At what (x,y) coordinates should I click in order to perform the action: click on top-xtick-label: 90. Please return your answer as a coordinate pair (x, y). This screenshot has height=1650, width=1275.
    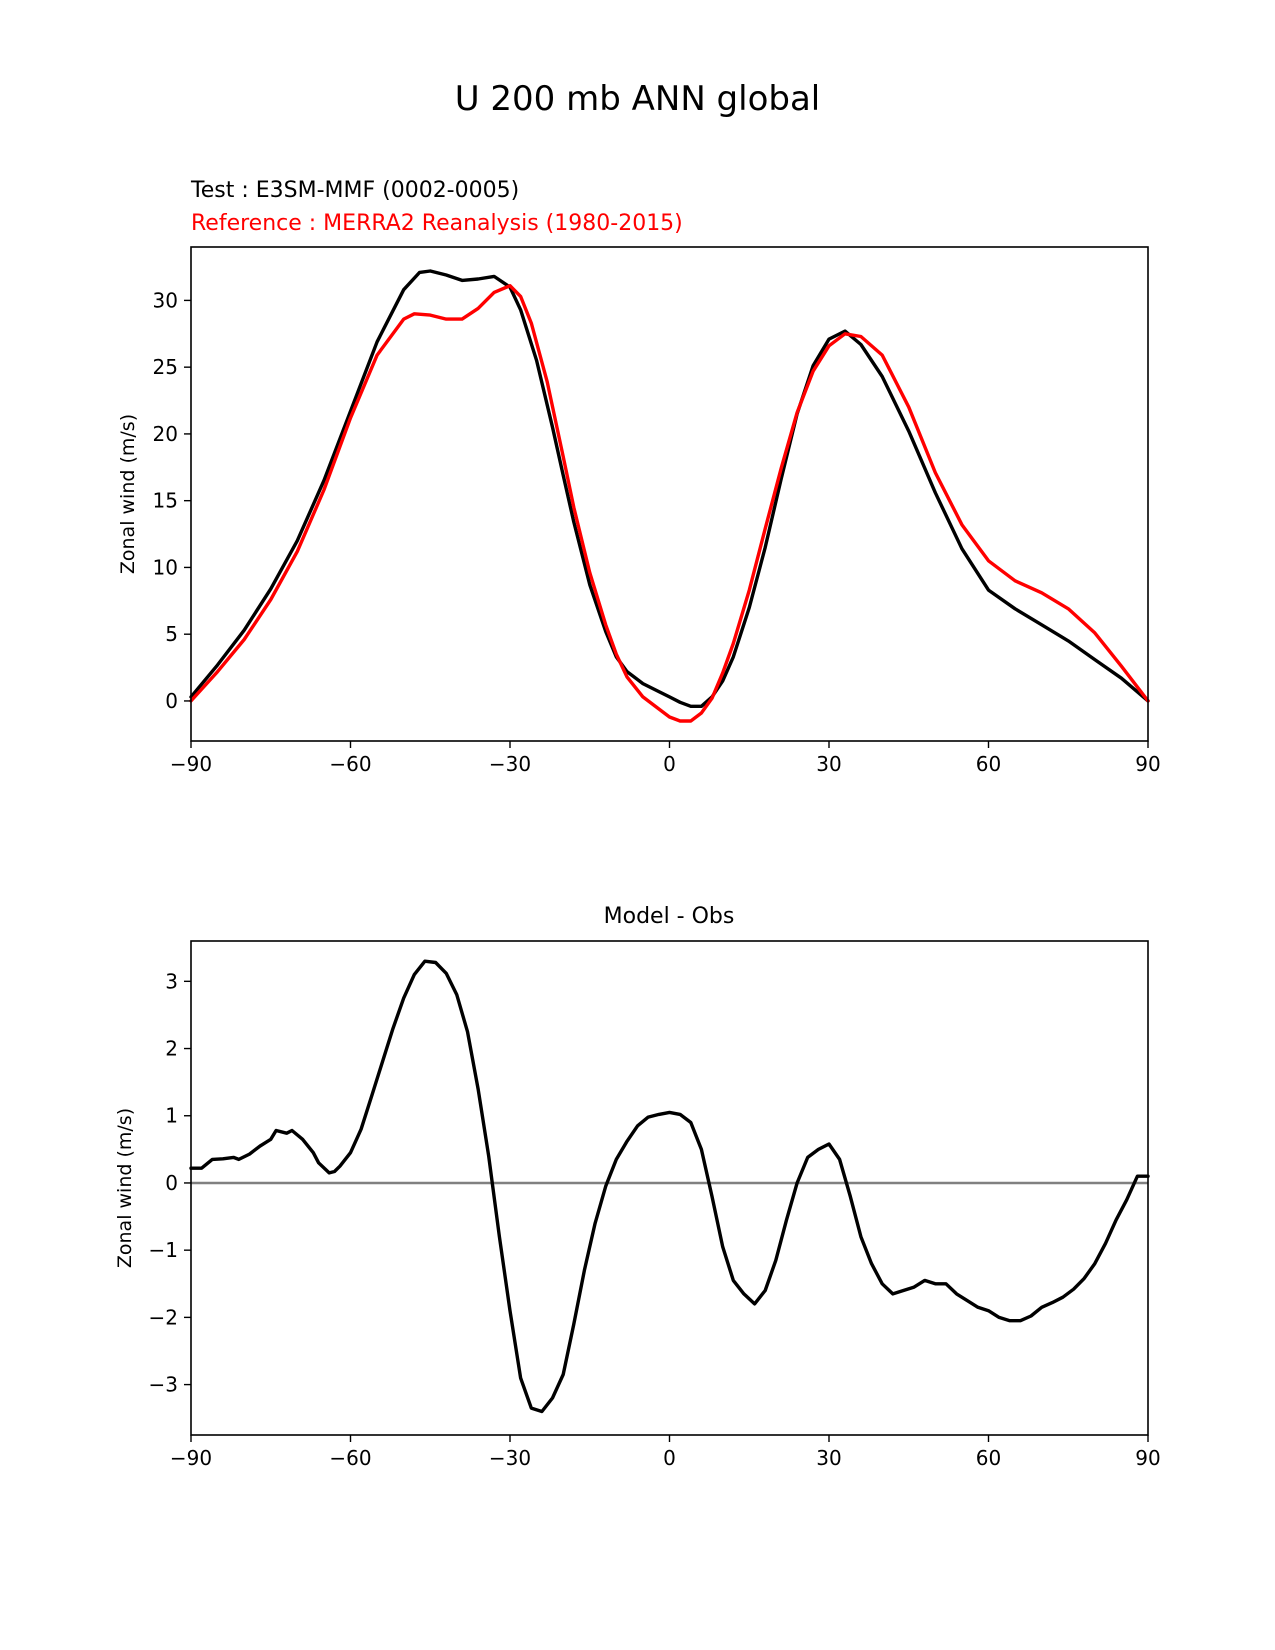
    Looking at the image, I should click on (1147, 764).